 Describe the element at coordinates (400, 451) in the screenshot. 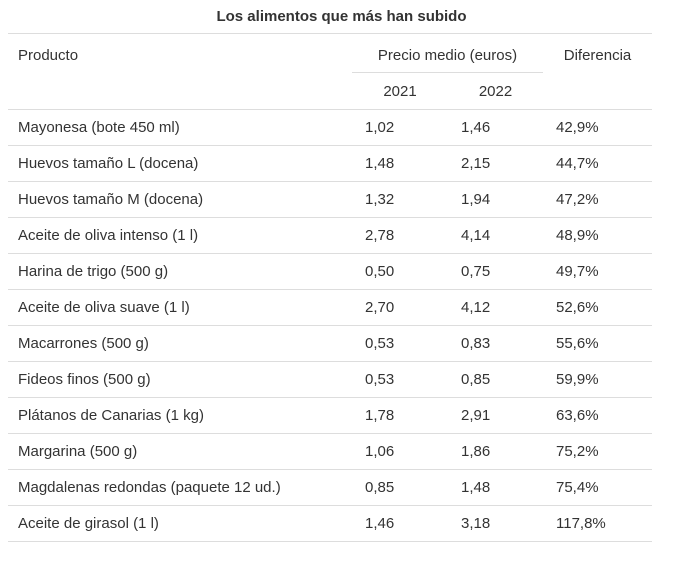

I see `price-2021-cell: 1,06` at that location.